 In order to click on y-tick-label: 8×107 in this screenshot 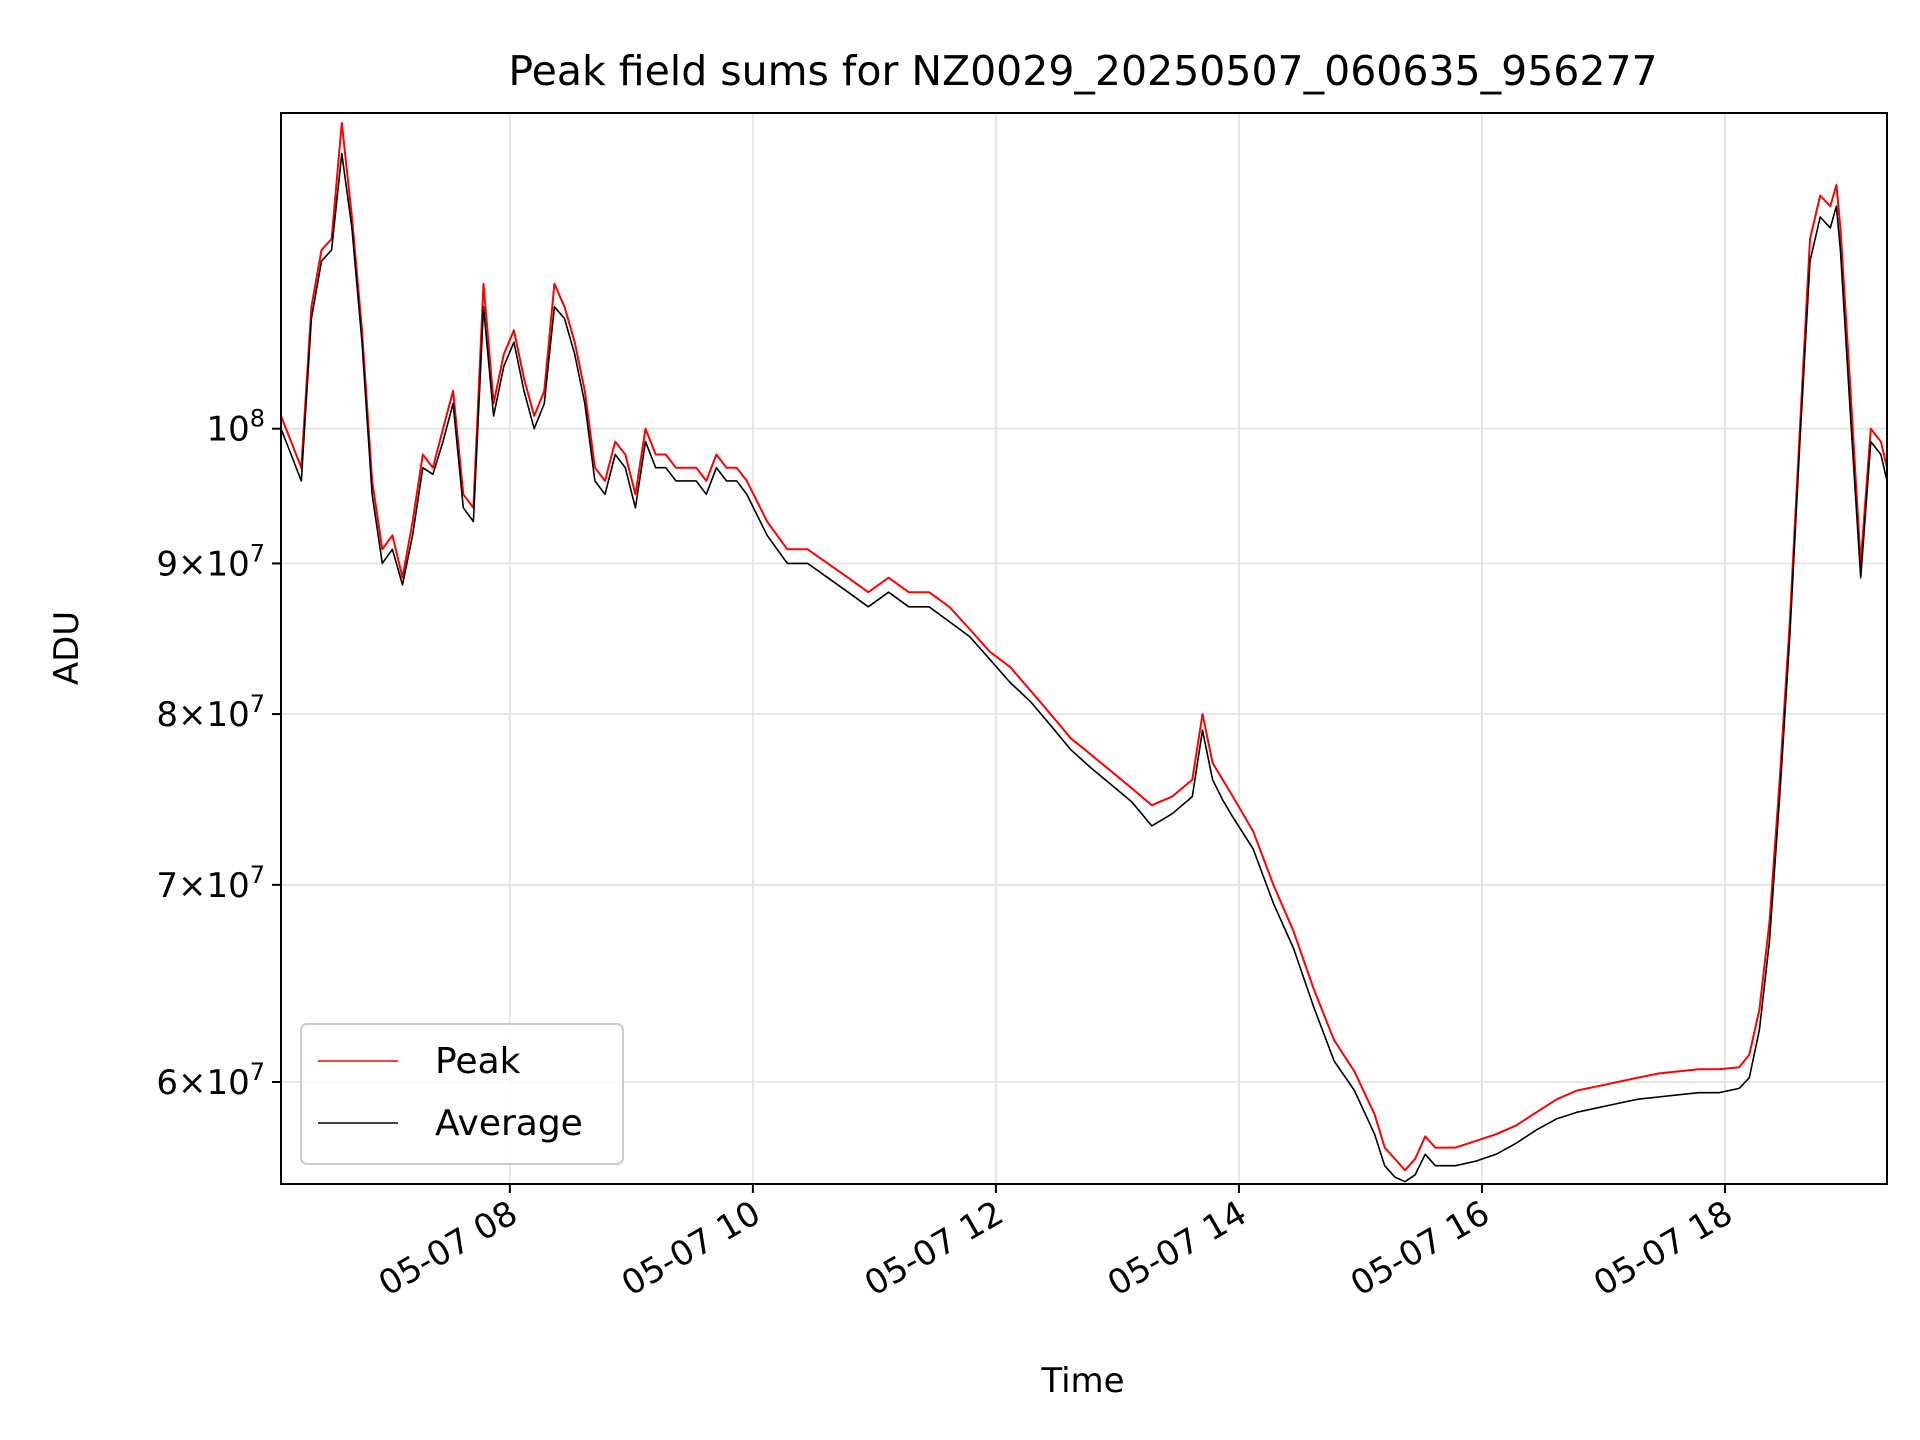, I will do `click(210, 712)`.